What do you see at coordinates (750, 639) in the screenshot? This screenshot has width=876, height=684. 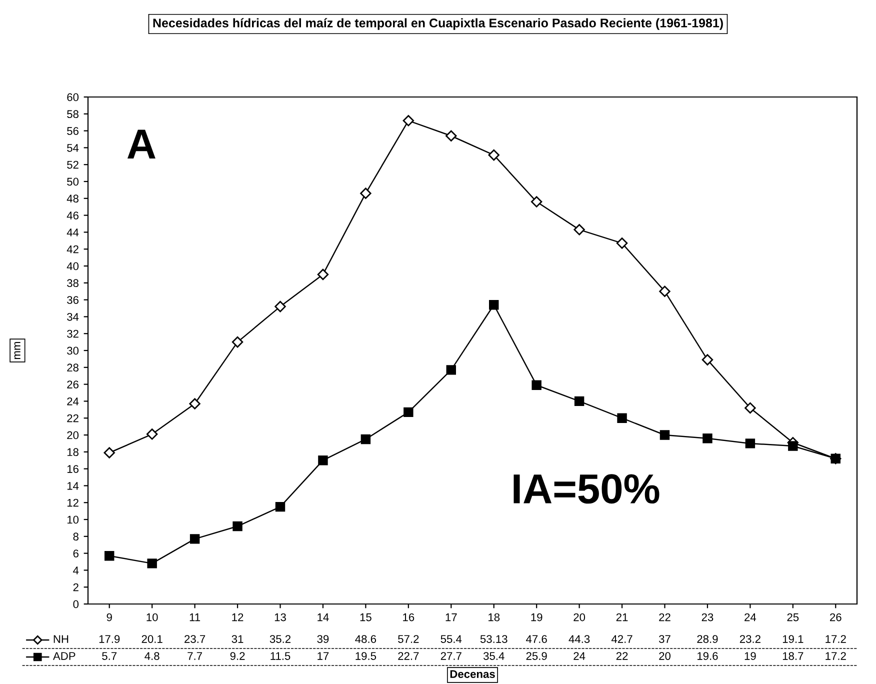 I see `data-label: 23.2` at bounding box center [750, 639].